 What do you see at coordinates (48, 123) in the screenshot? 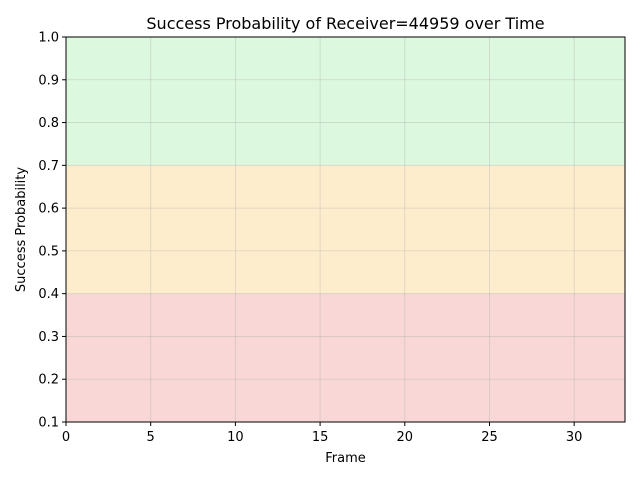
I see `y-tick-label: 0.8` at bounding box center [48, 123].